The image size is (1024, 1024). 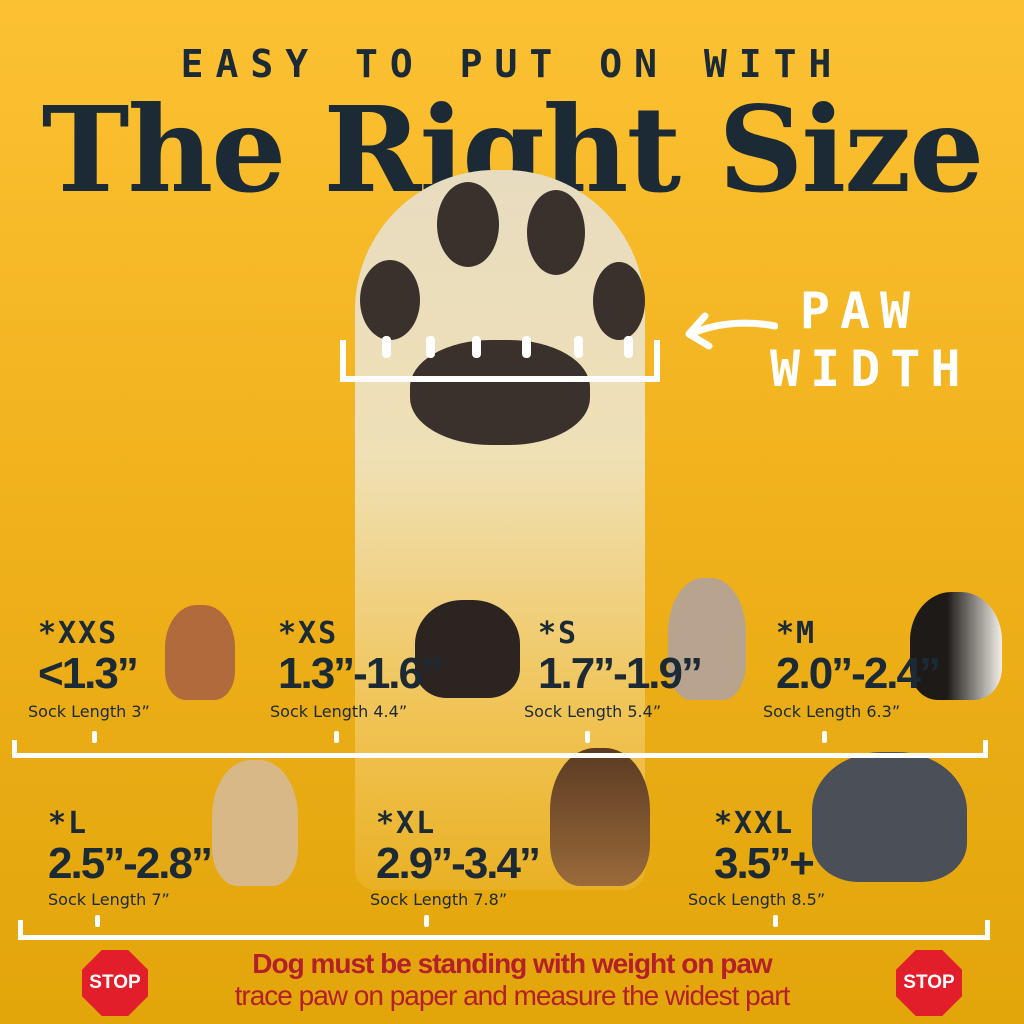 I want to click on size-code: *XXS, so click(x=78, y=633).